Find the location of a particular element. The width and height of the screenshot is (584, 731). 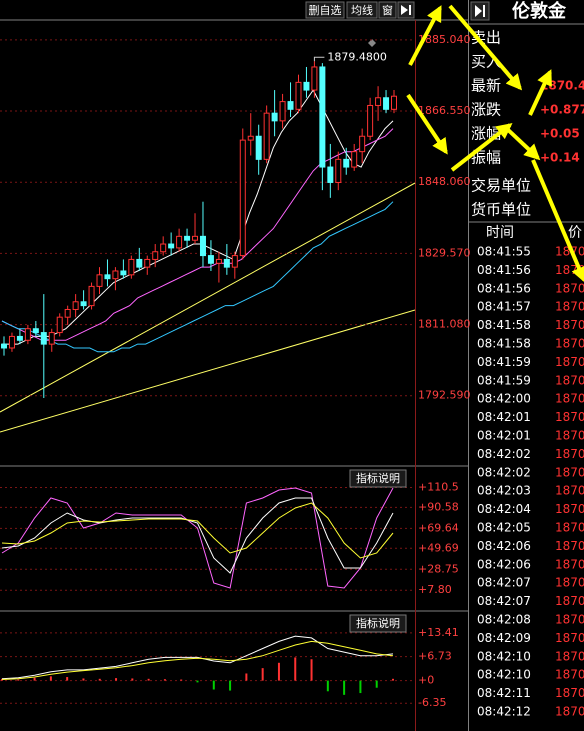

trade-time: 08:41:59 is located at coordinates (504, 380).